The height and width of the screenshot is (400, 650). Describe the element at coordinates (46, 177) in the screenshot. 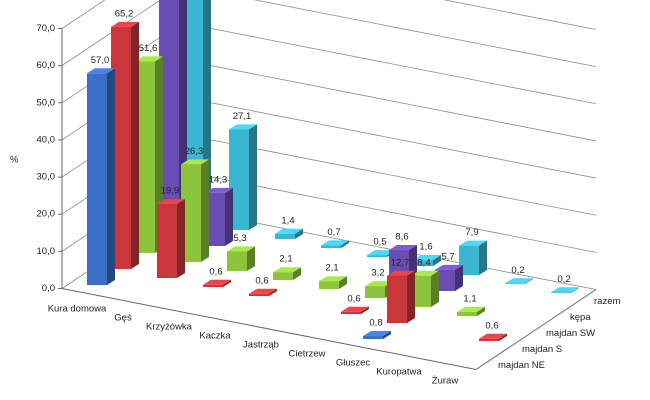

I see `y-tick-label: 30,0` at that location.